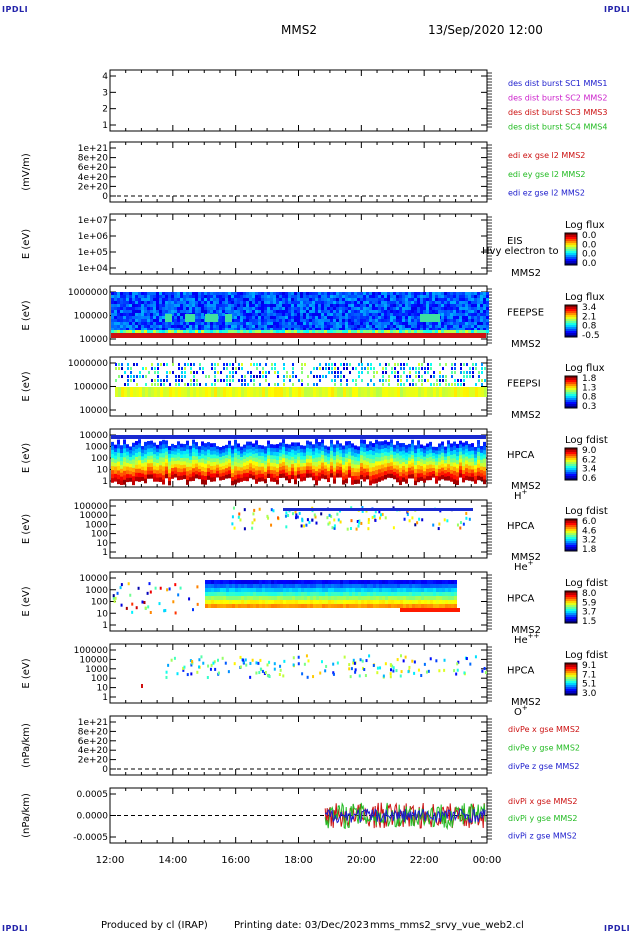 The height and width of the screenshot is (934, 630). Describe the element at coordinates (542, 818) in the screenshot. I see `legend-entry: divPi y gse MMS2` at that location.